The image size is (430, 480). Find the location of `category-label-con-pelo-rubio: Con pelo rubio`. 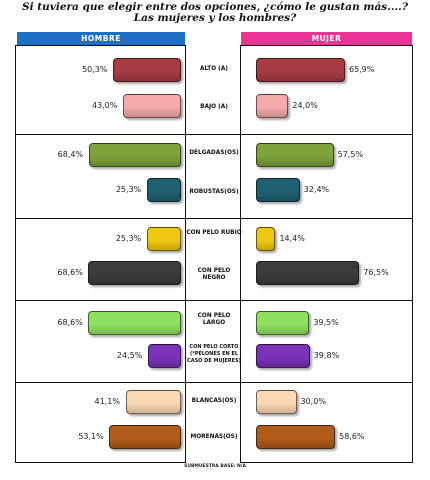

category-label-con-pelo-rubio: Con pelo rubio is located at coordinates (214, 233).